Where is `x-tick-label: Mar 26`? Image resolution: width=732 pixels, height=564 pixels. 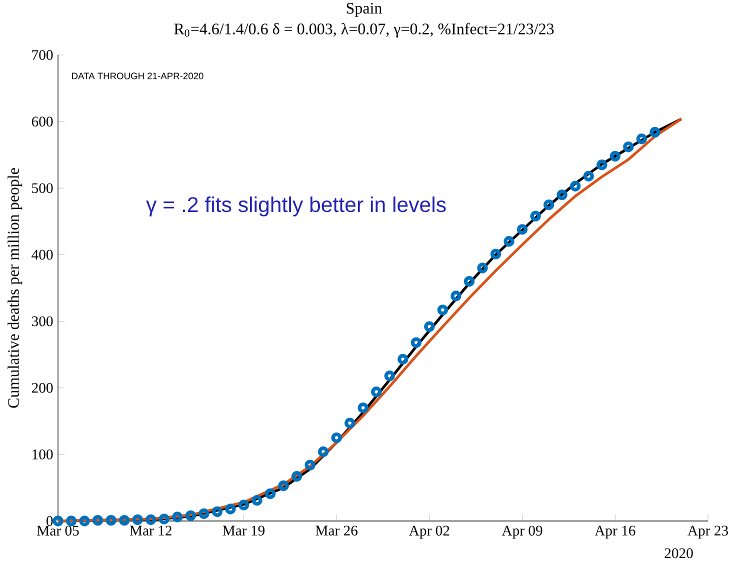
x-tick-label: Mar 26 is located at coordinates (337, 531).